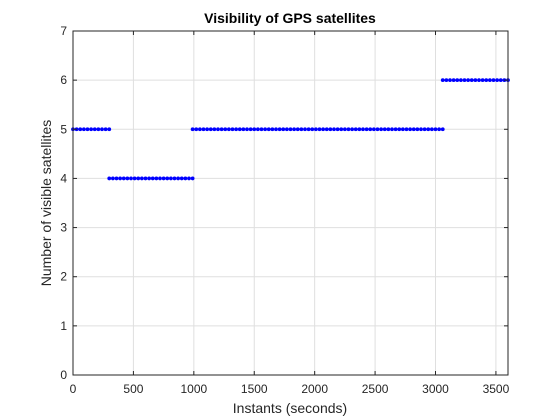  I want to click on x-tick-label: 0, so click(73, 389).